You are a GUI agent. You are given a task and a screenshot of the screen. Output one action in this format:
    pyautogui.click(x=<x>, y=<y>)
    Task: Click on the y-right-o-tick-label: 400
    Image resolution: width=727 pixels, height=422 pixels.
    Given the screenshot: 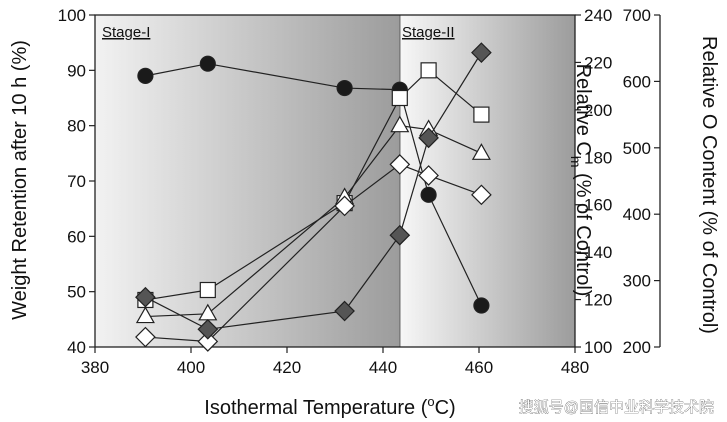 What is the action you would take?
    pyautogui.click(x=637, y=214)
    